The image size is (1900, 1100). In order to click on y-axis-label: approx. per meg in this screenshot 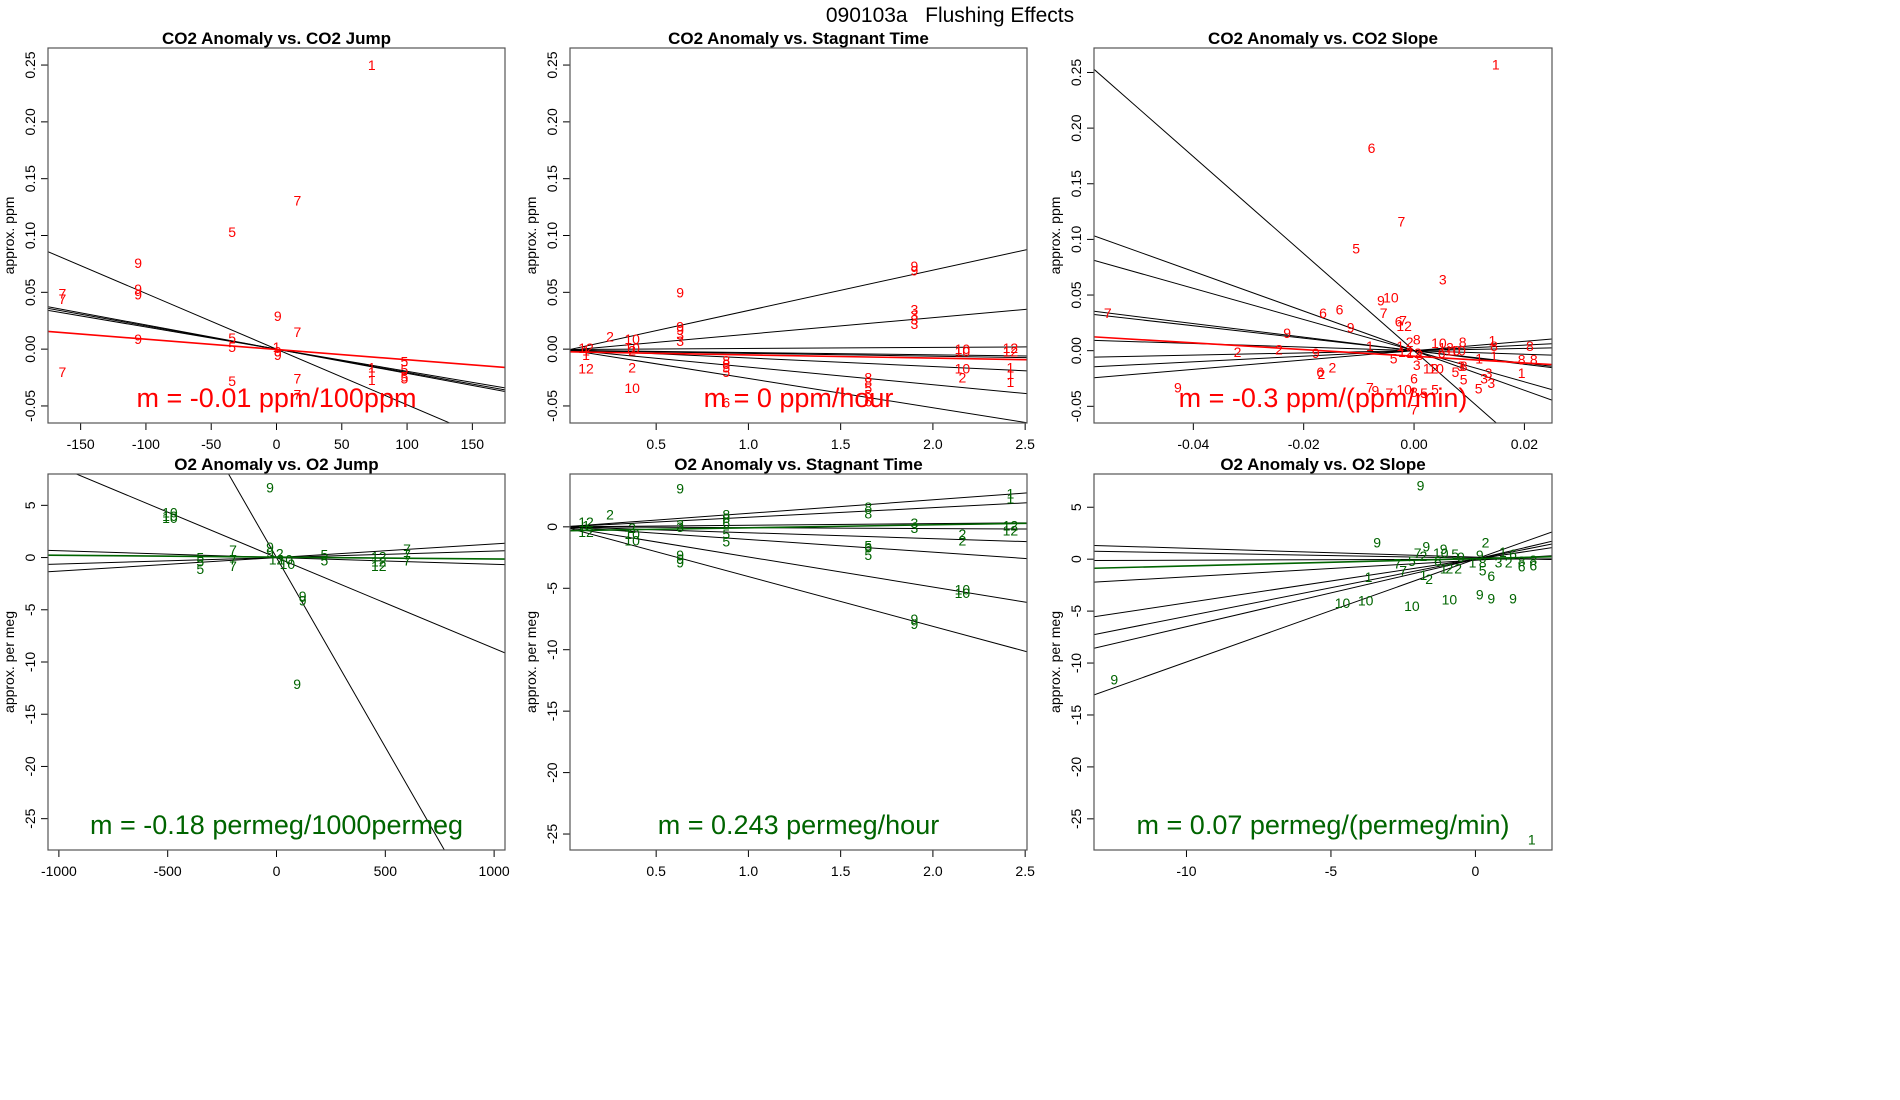, I will do `click(9, 662)`.